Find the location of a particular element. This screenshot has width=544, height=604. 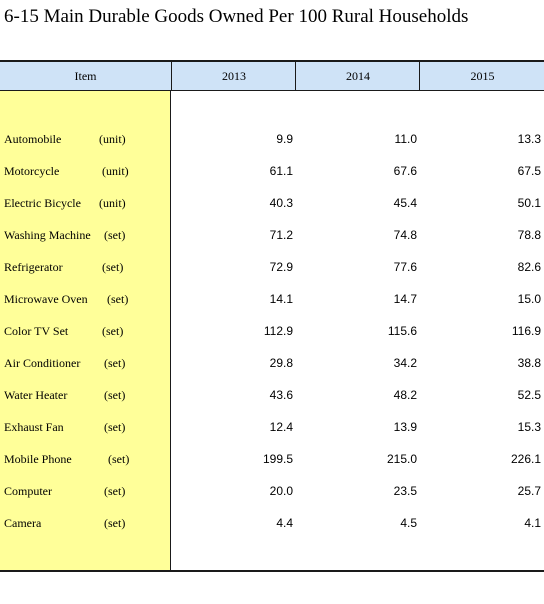

item-name: Automobile is located at coordinates (33, 139).